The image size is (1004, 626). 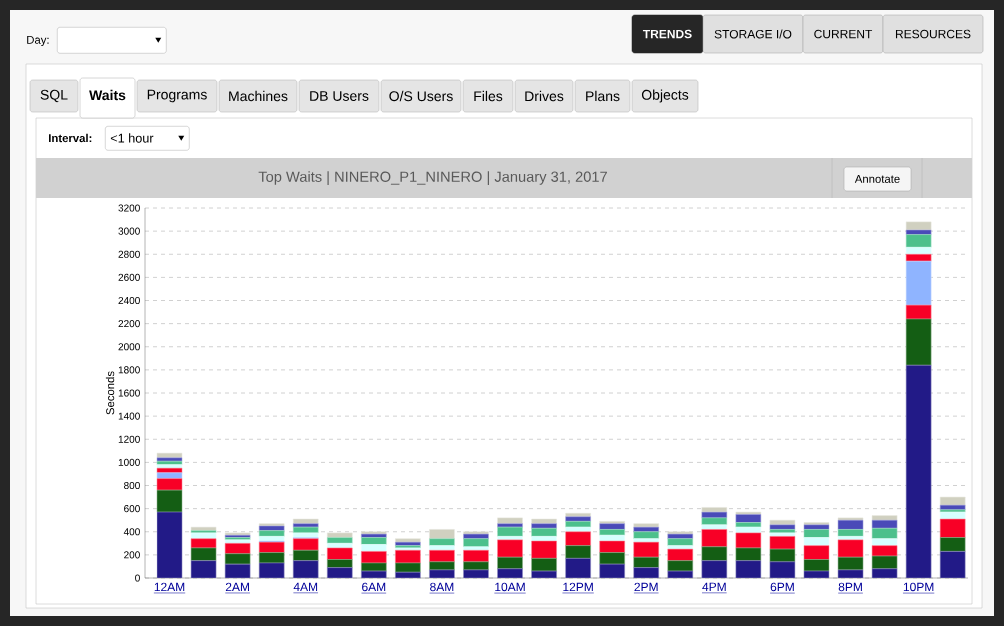 What do you see at coordinates (667, 34) in the screenshot?
I see `text: TRENDS` at bounding box center [667, 34].